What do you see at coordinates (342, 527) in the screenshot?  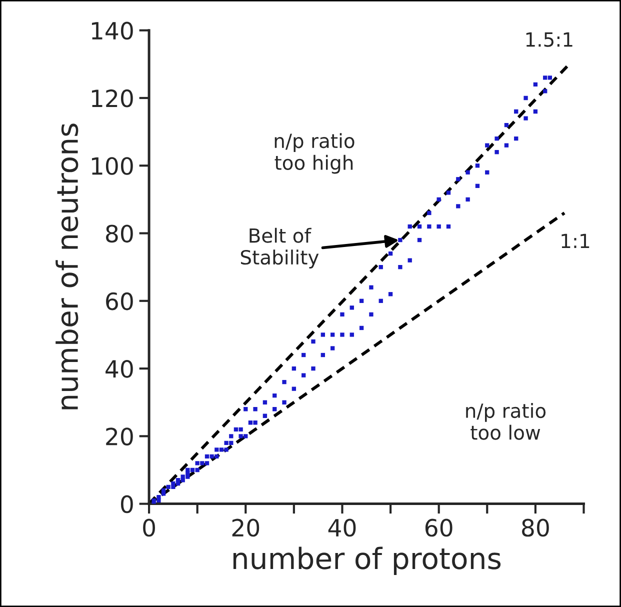 I see `x-tick-label: 40` at bounding box center [342, 527].